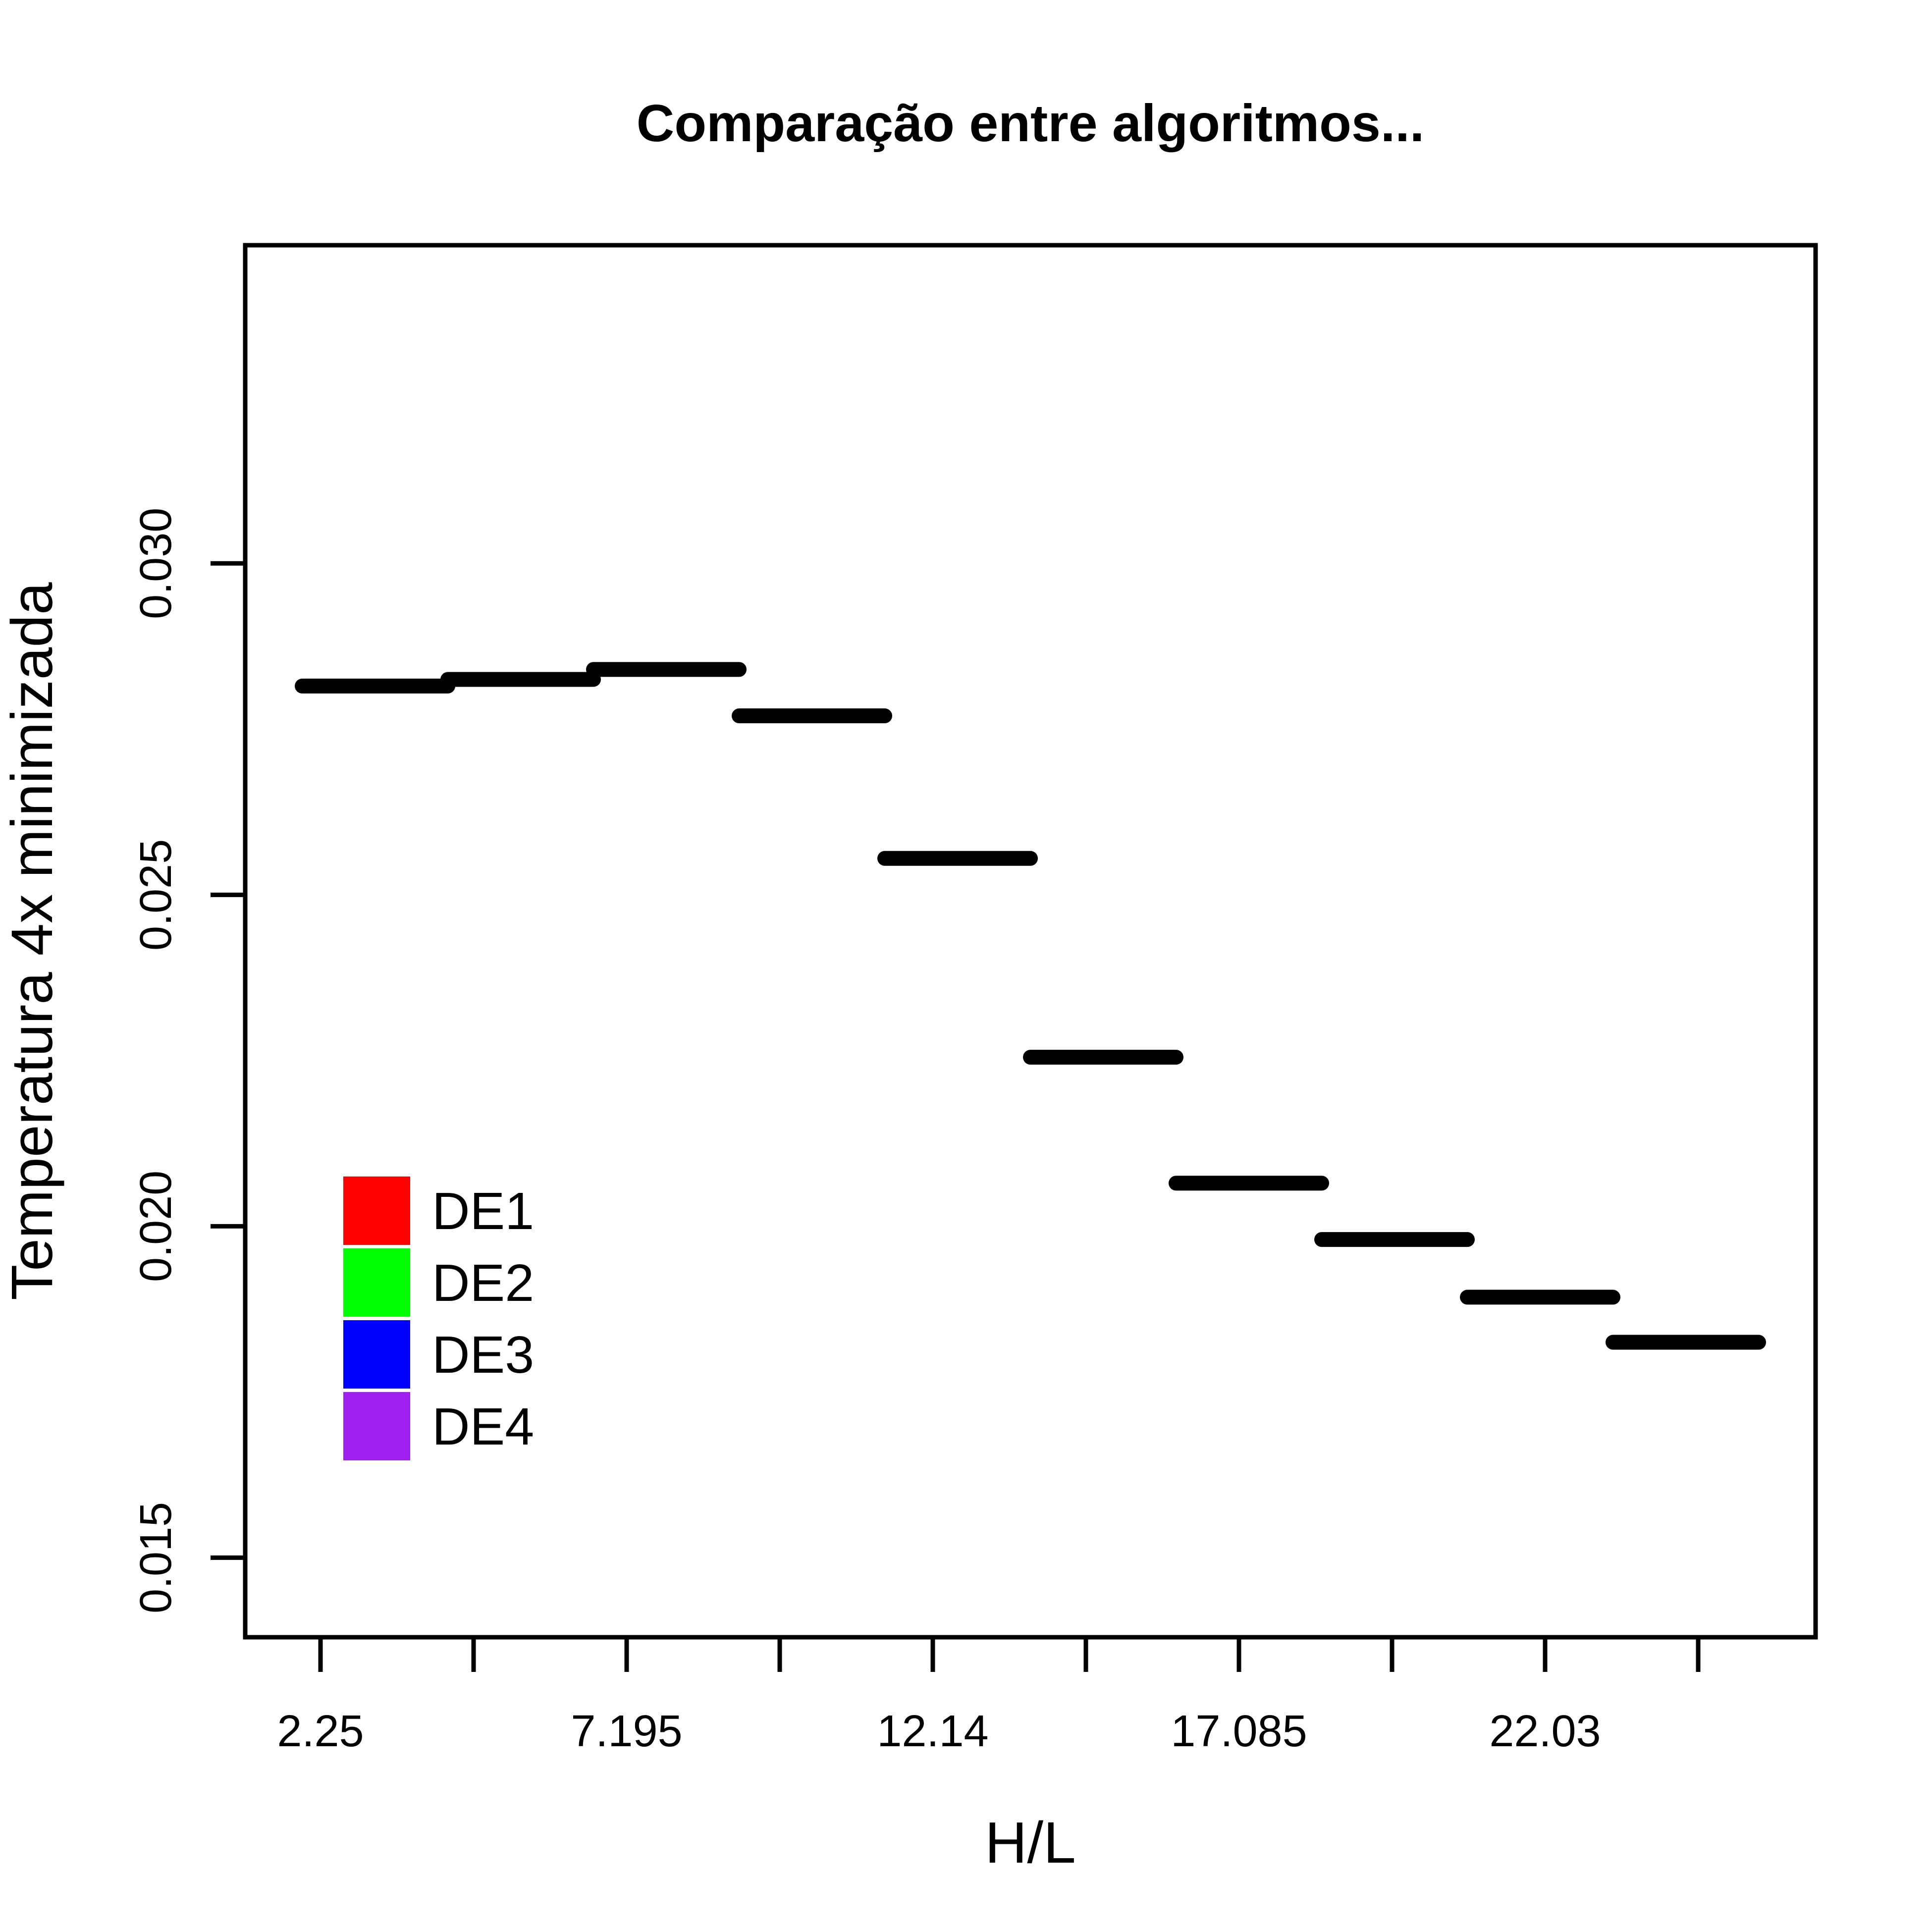 The image size is (1932, 1932). Describe the element at coordinates (32, 941) in the screenshot. I see `y-axis-label: Temperatura 4x minimizada` at that location.